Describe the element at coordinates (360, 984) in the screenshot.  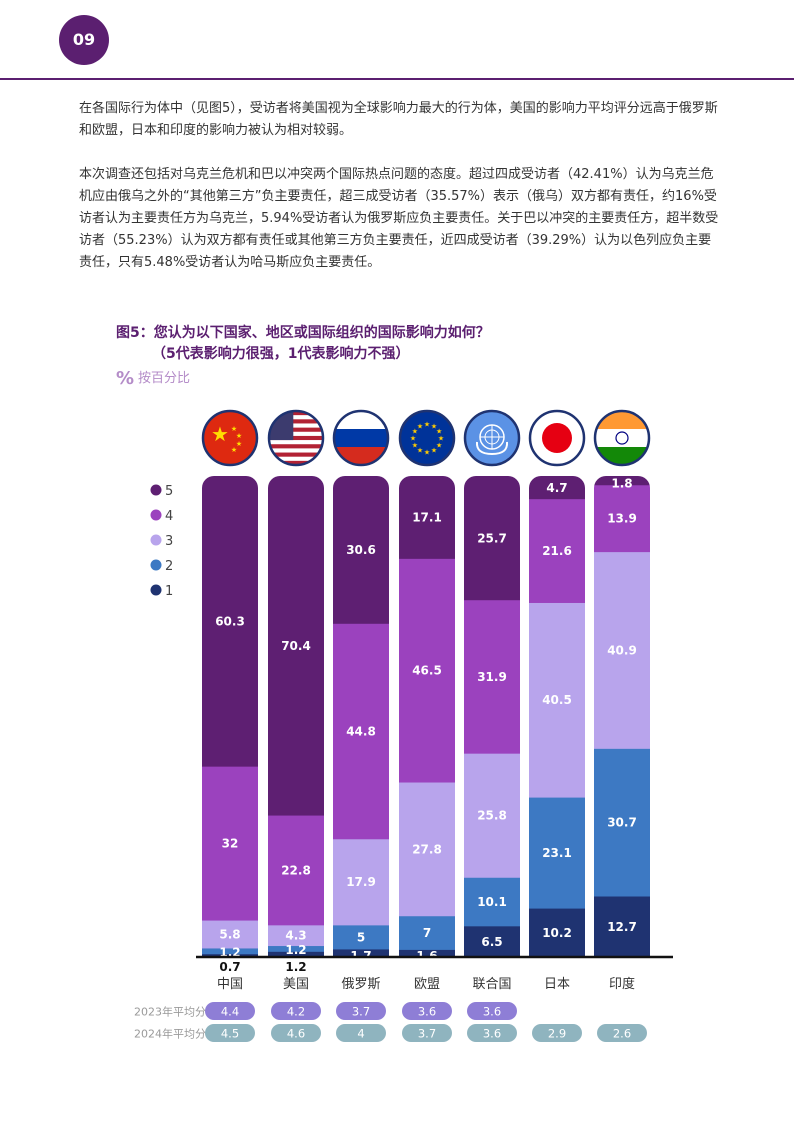
I see `category-label: 俄罗斯` at that location.